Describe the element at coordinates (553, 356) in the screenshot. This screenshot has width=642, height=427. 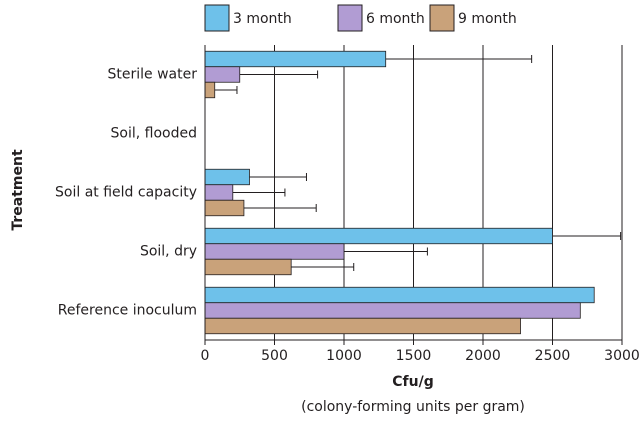
I see `x-tick-label: 2500` at that location.